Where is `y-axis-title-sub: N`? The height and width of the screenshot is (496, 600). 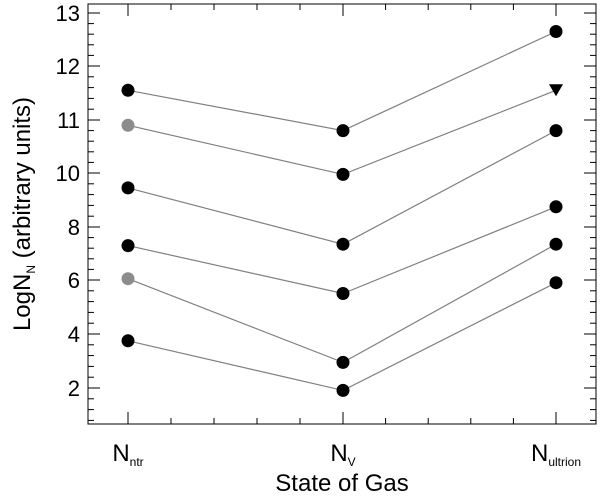
y-axis-title-sub: N is located at coordinates (31, 269).